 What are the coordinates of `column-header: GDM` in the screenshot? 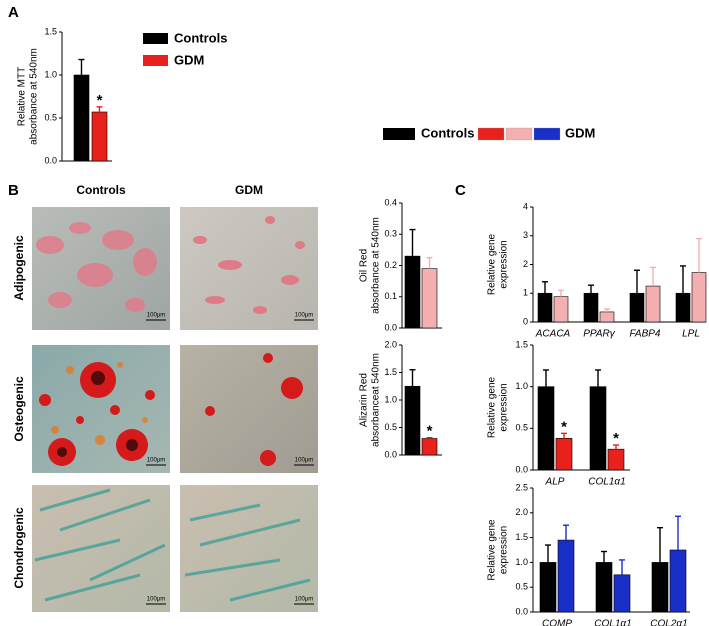 It's located at (249, 190).